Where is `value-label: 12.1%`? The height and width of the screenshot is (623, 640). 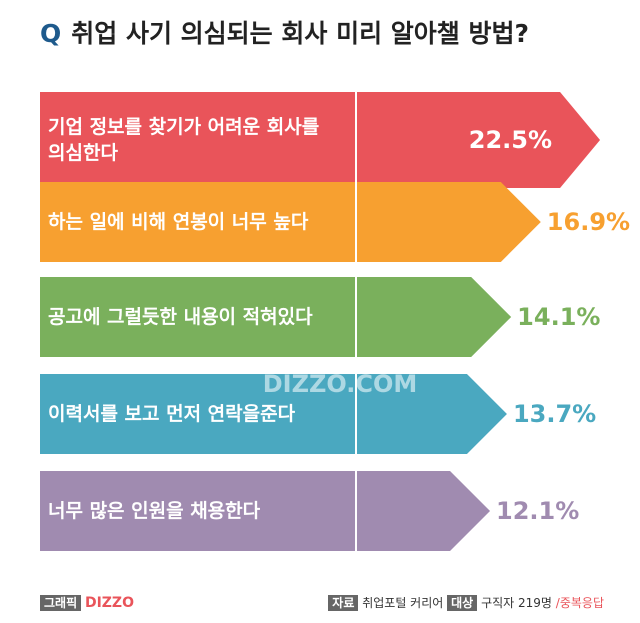
value-label: 12.1% is located at coordinates (537, 511).